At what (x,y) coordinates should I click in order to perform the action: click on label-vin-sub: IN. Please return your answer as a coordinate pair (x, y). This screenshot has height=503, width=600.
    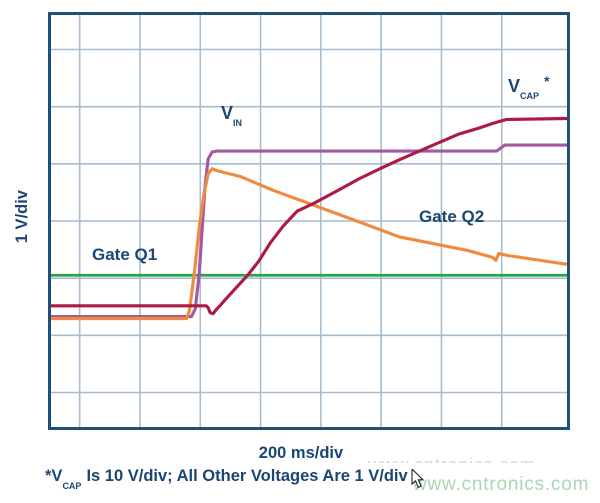
    Looking at the image, I should click on (238, 122).